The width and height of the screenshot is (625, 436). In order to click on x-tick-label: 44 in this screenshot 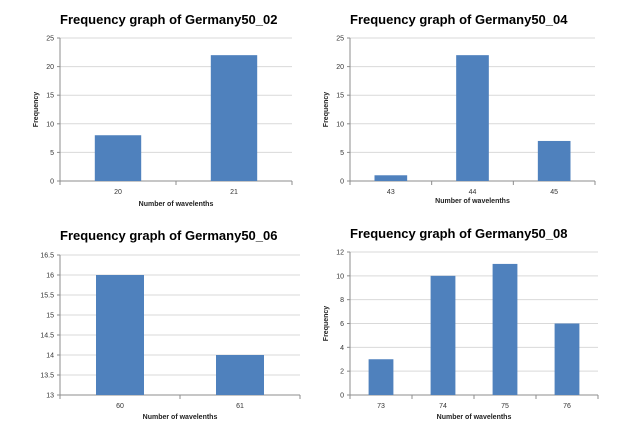, I will do `click(473, 192)`.